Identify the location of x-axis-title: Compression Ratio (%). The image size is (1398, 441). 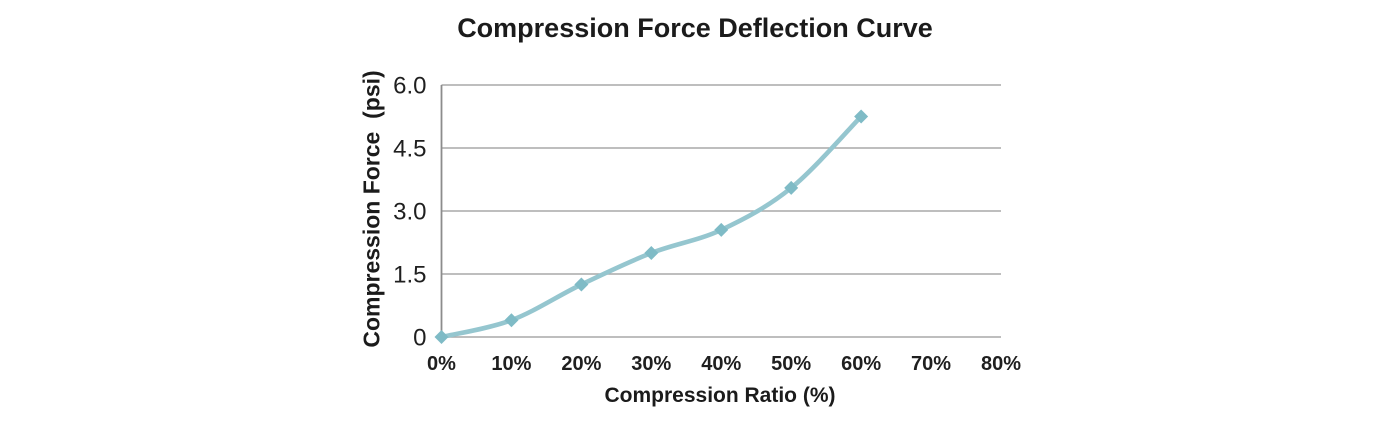
(720, 395).